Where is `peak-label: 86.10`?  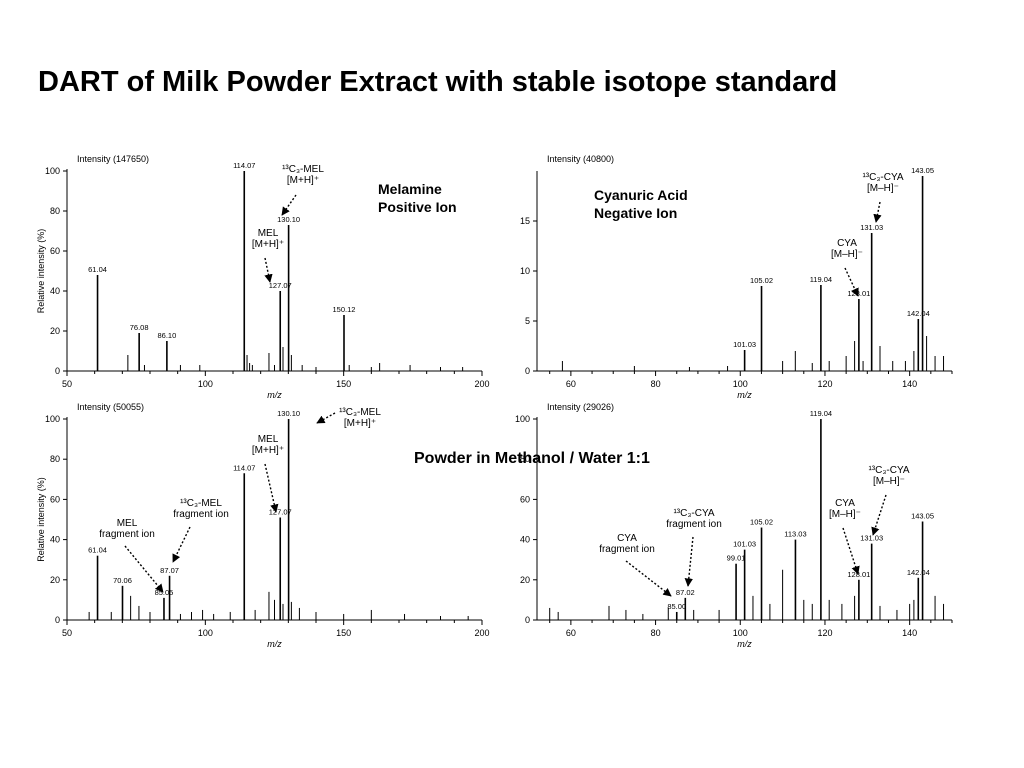 peak-label: 86.10 is located at coordinates (166, 335).